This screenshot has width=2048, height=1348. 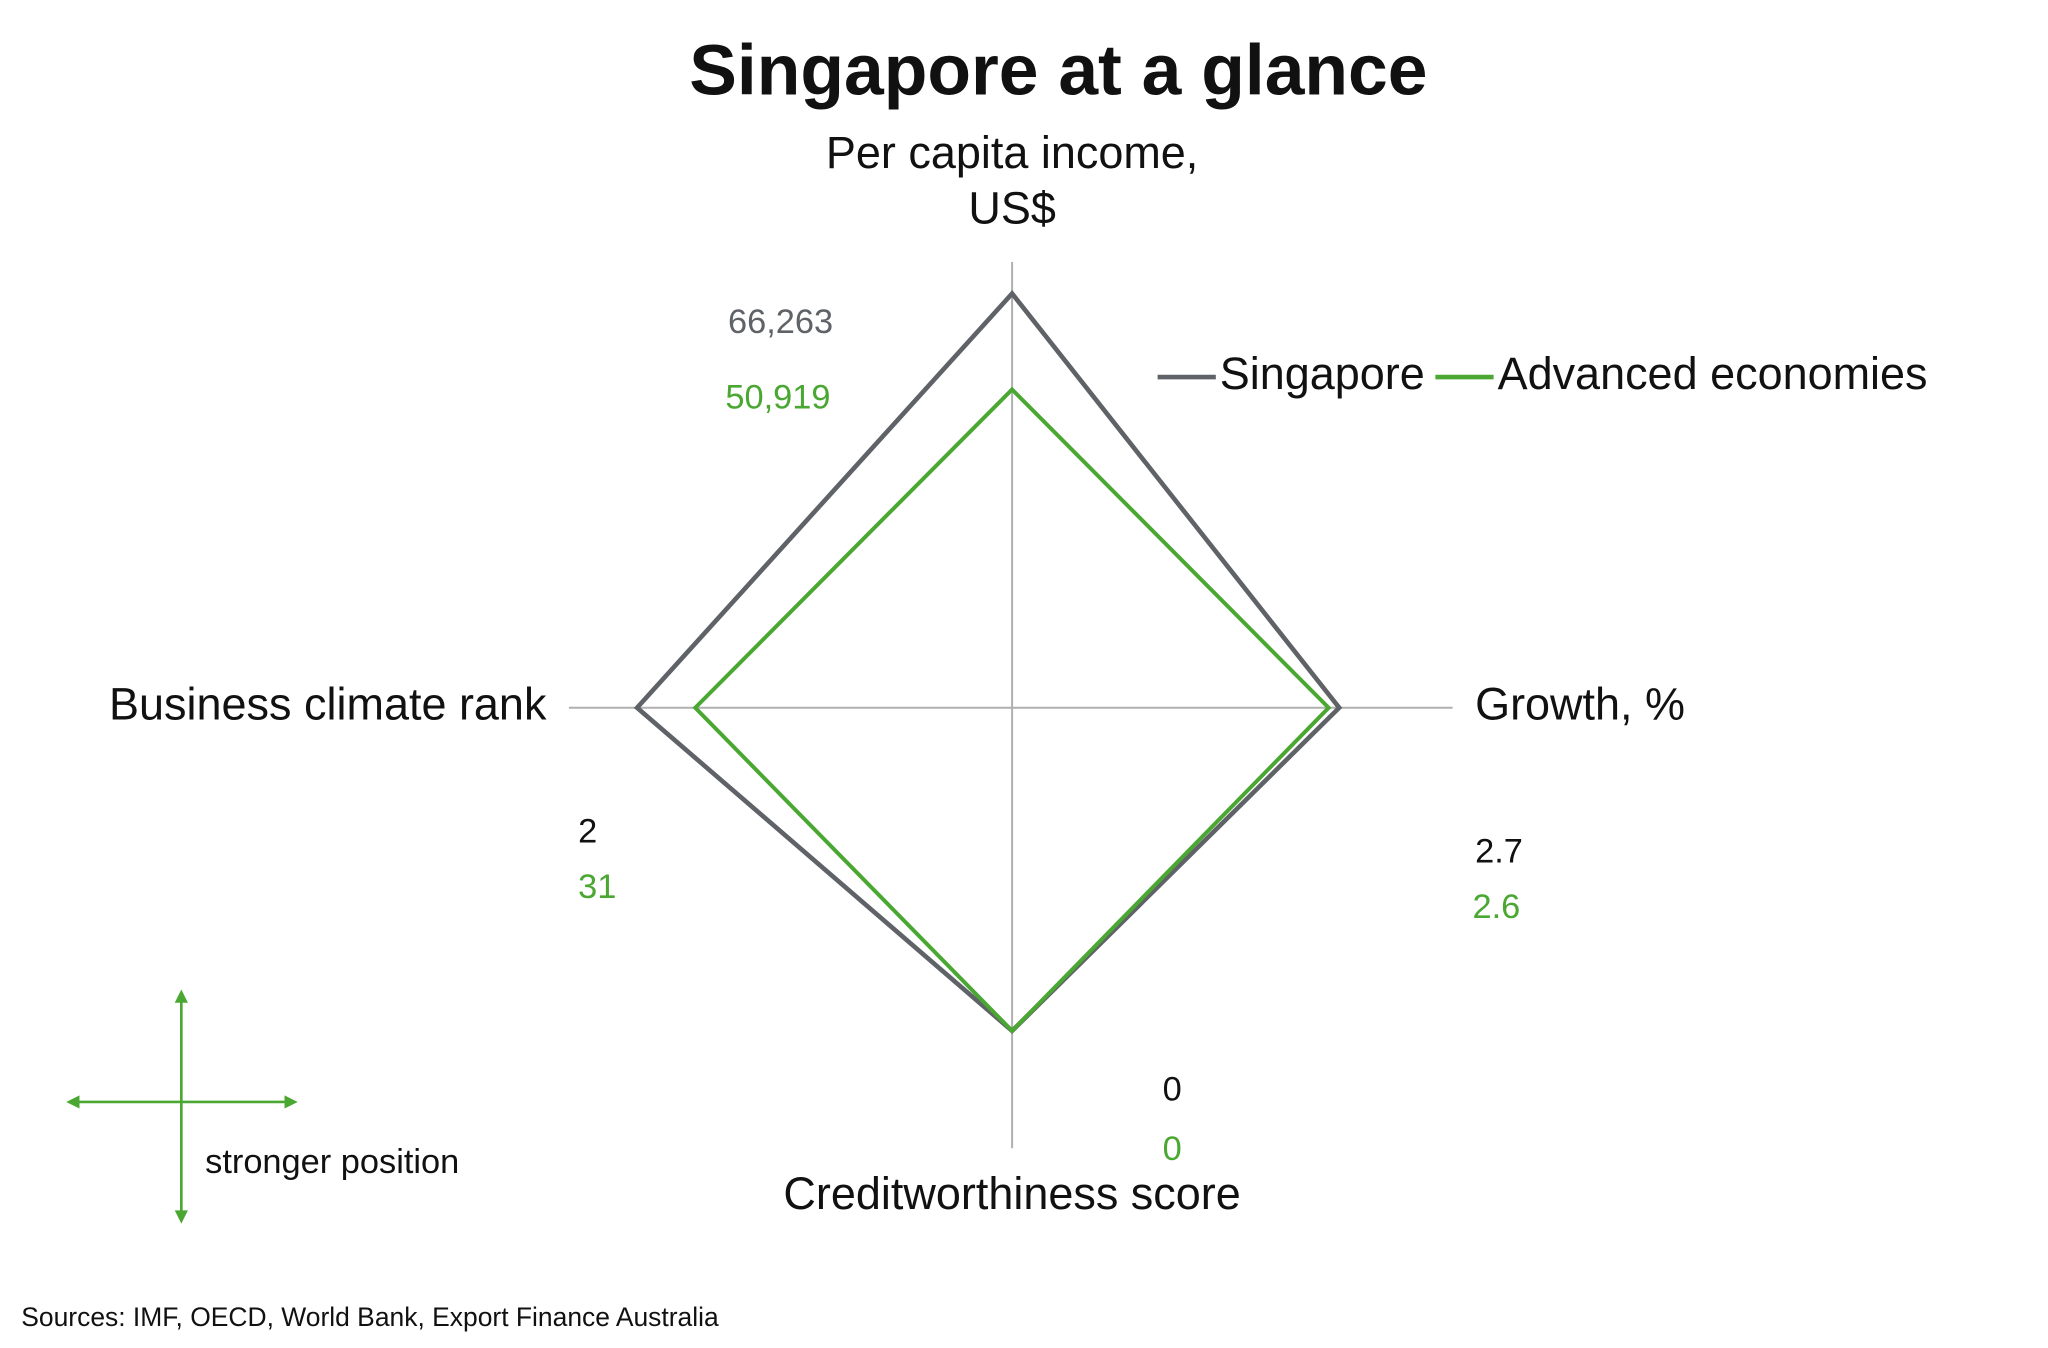 What do you see at coordinates (1012, 180) in the screenshot?
I see `axis-label: Per capita income, US$` at bounding box center [1012, 180].